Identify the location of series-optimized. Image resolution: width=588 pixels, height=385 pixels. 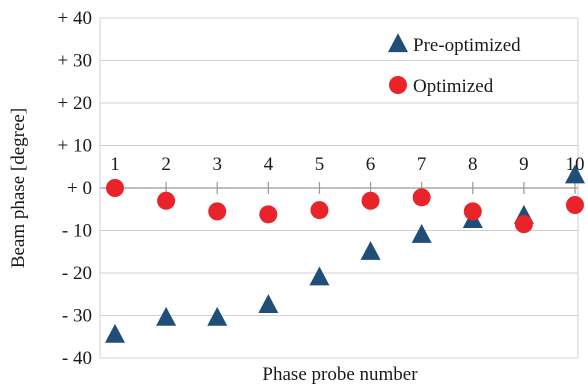
(345, 206).